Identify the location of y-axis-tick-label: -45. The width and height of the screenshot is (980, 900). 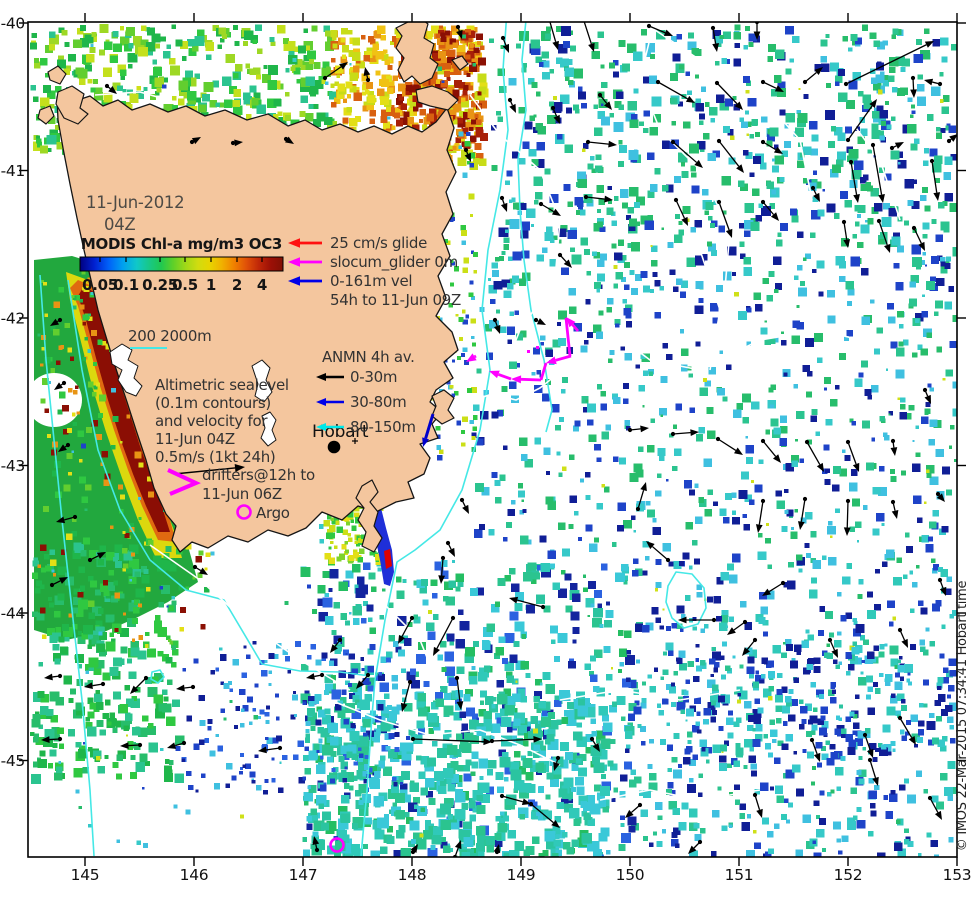
(13, 761).